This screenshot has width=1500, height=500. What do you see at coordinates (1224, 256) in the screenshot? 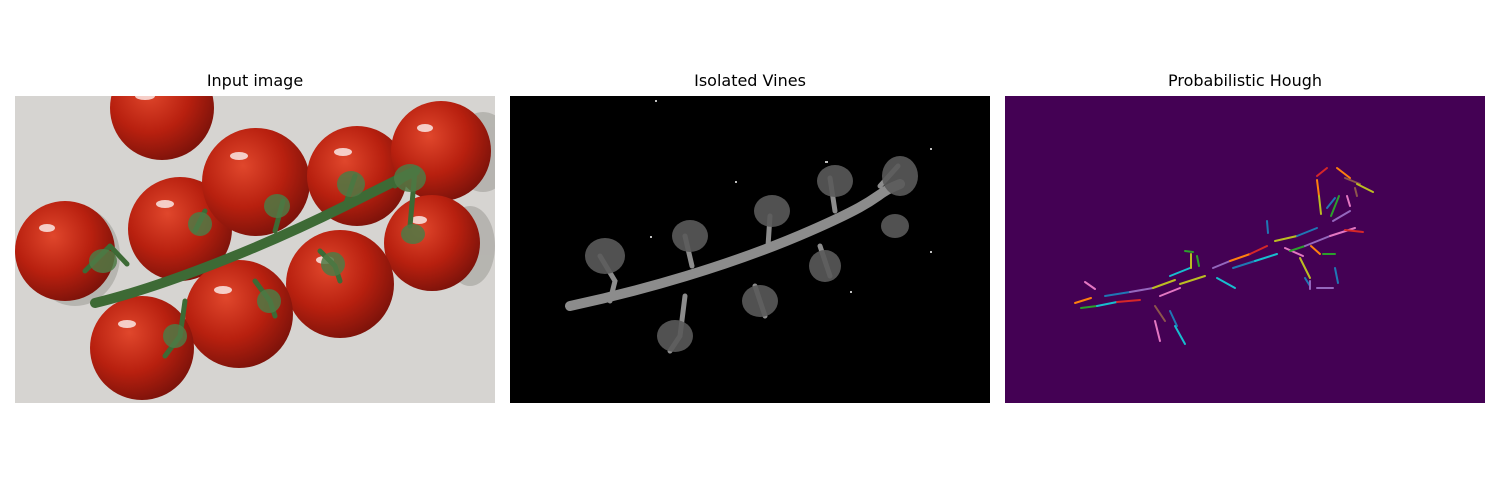
I see `hough-segments` at bounding box center [1224, 256].